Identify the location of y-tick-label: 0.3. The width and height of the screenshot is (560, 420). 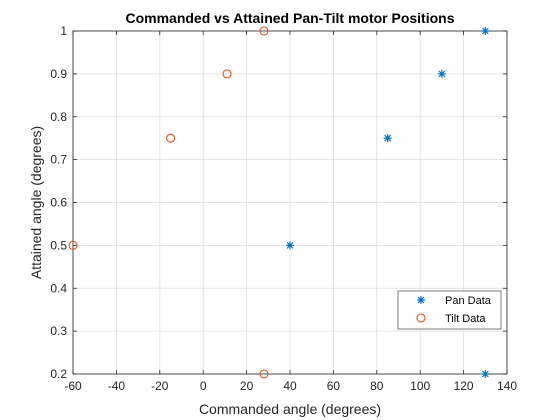
(58, 331).